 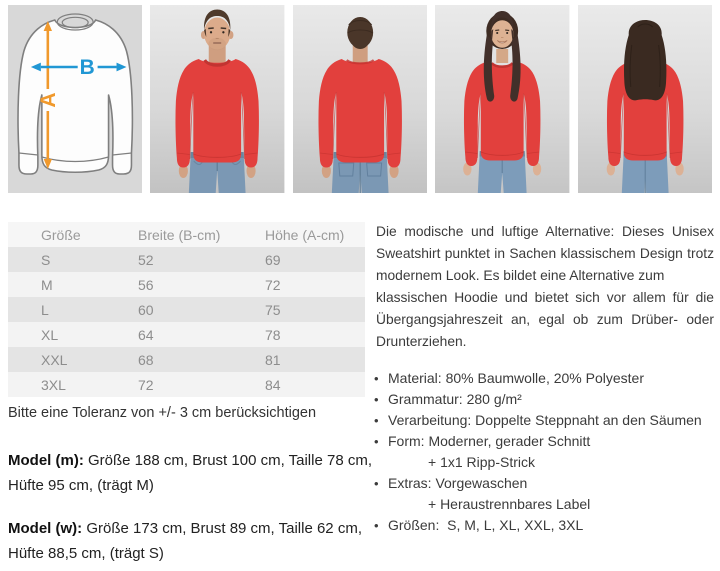 I want to click on measure-arrow-height: A, so click(x=48, y=95).